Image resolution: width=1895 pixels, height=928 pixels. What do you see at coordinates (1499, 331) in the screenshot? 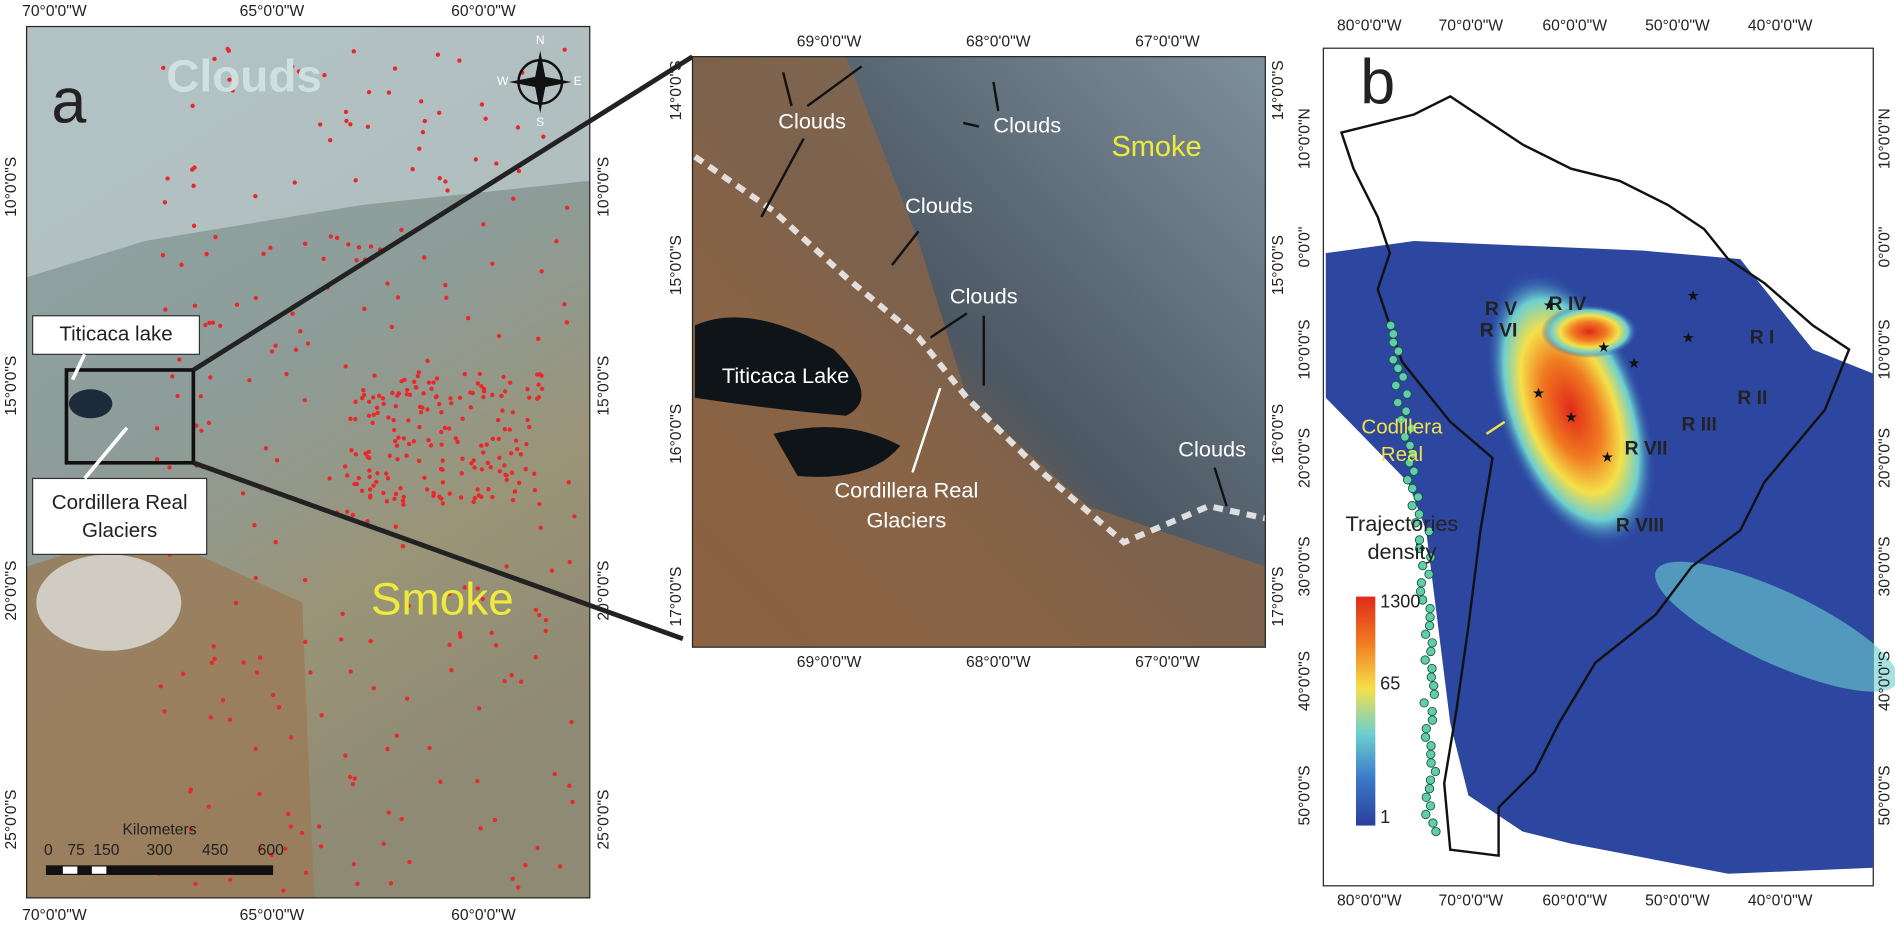
I see `region-label: R VI` at bounding box center [1499, 331].